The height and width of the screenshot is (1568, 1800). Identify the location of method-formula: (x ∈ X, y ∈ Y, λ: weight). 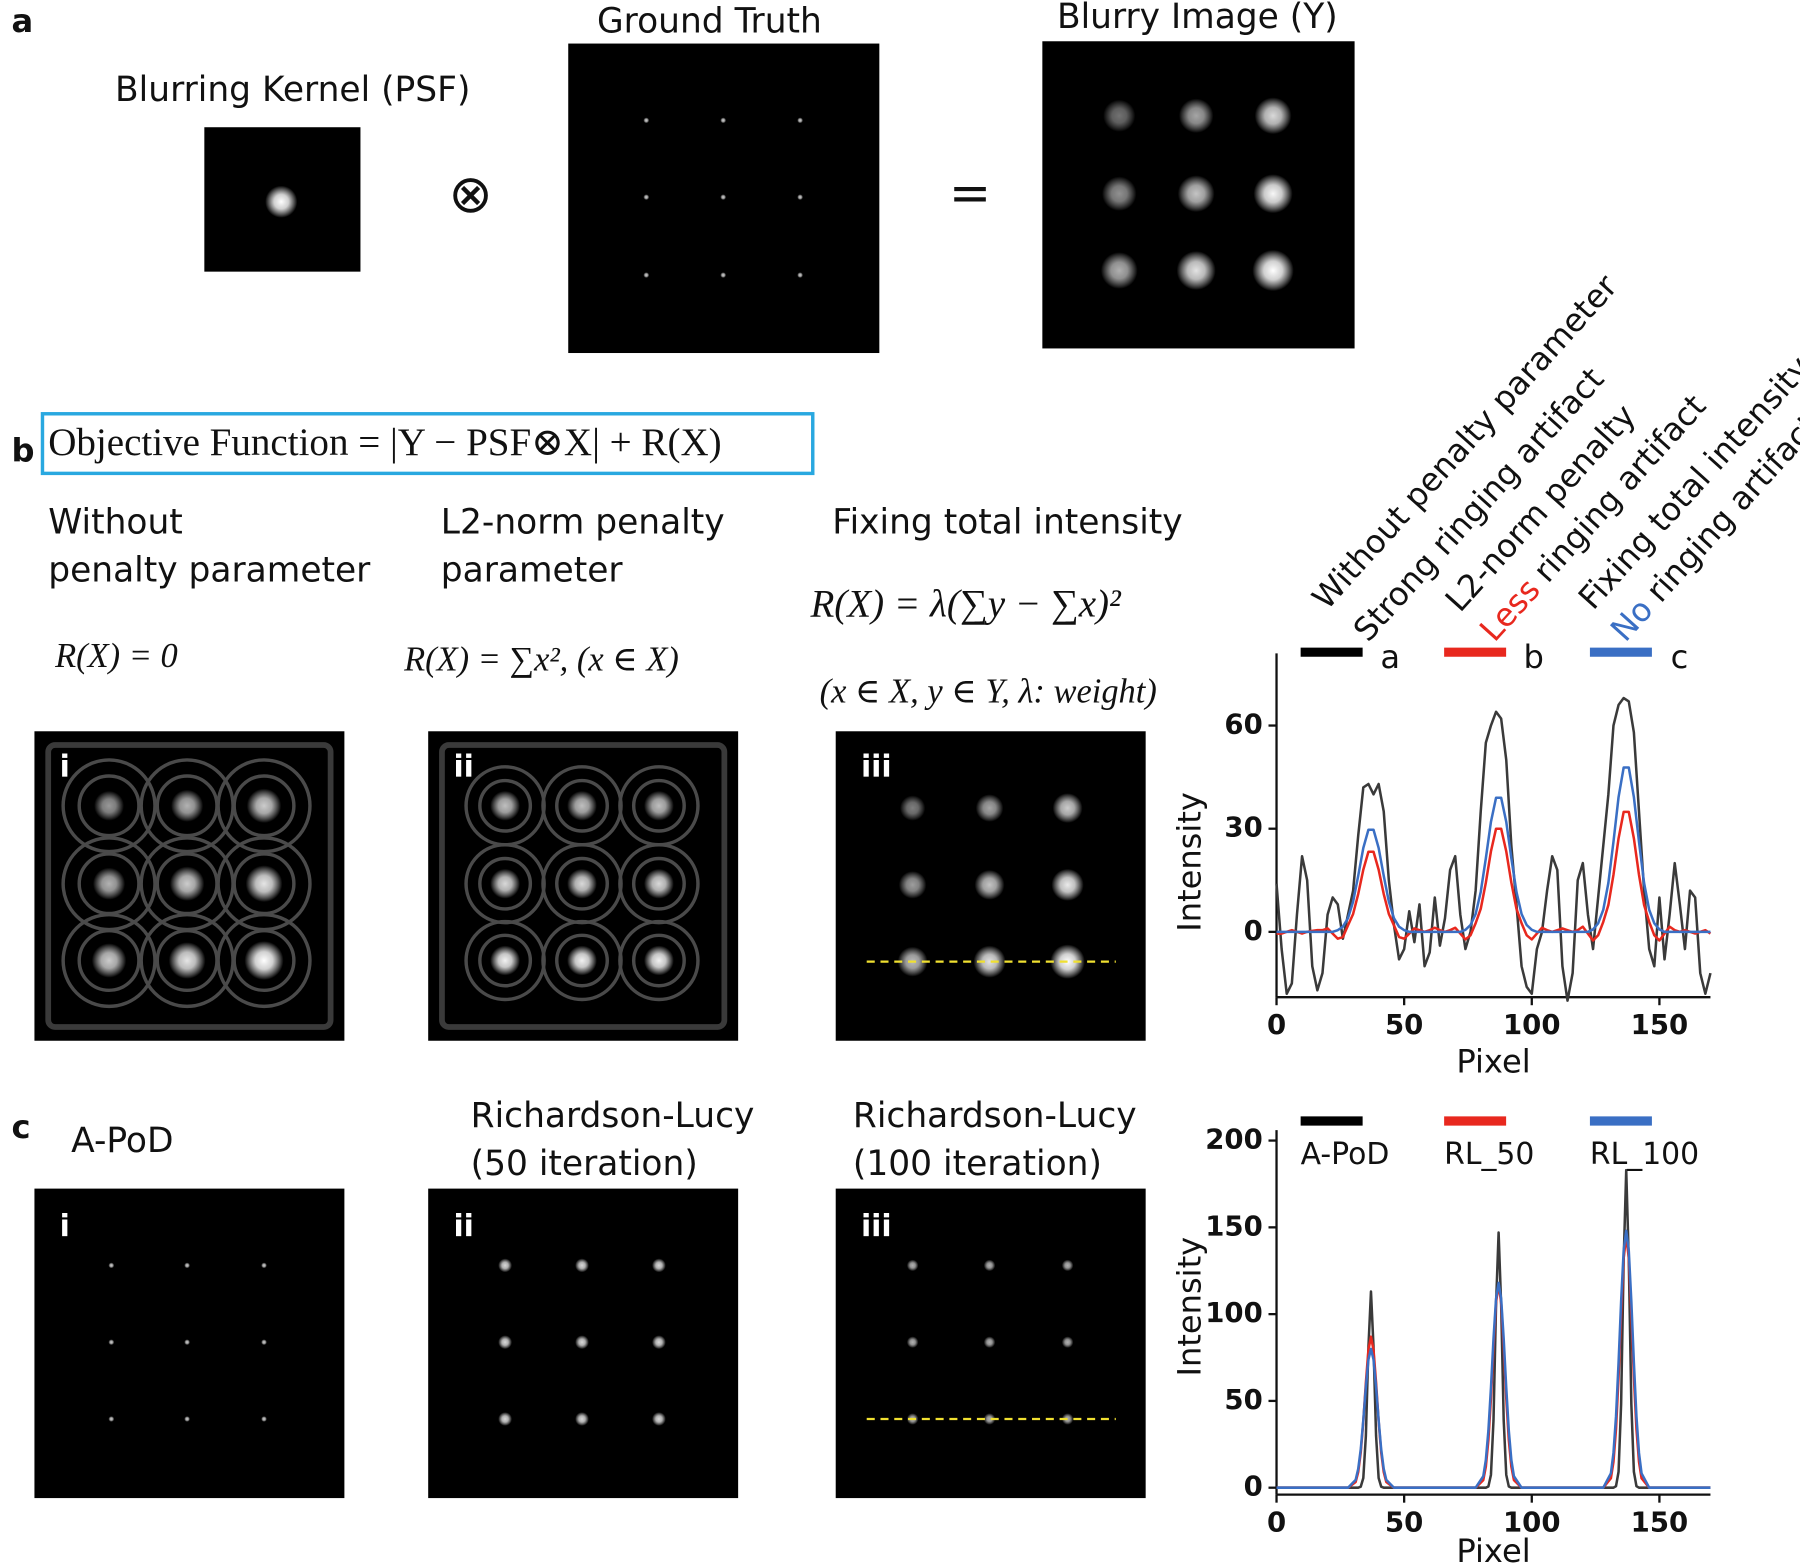
(988, 692).